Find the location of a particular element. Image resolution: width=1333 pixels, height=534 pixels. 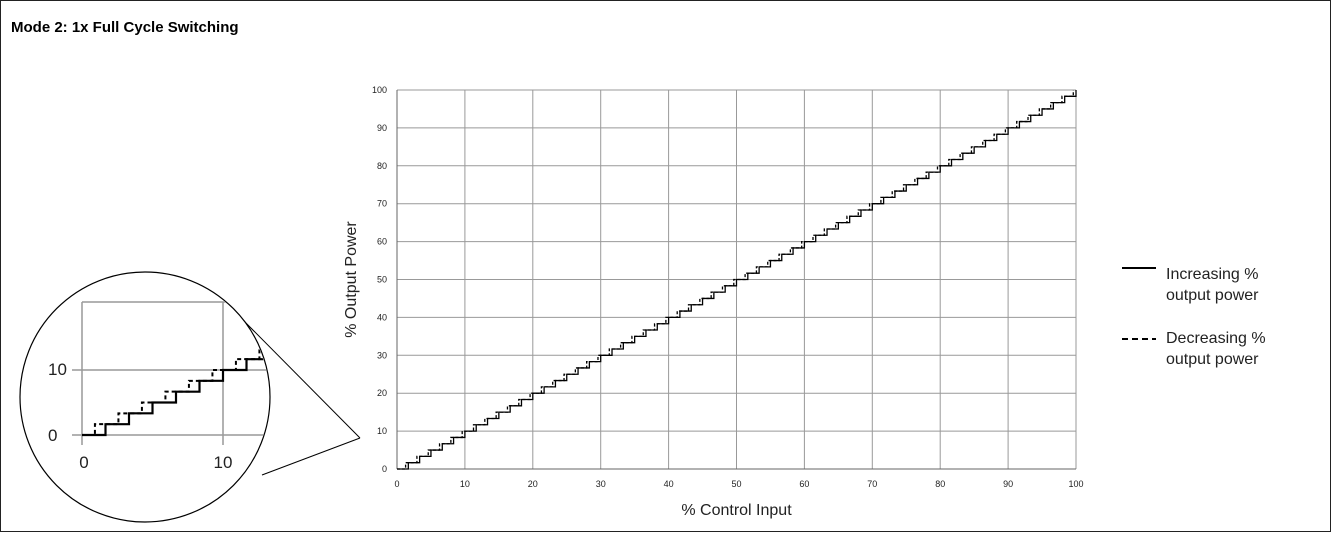

inset-circle is located at coordinates (145, 397).